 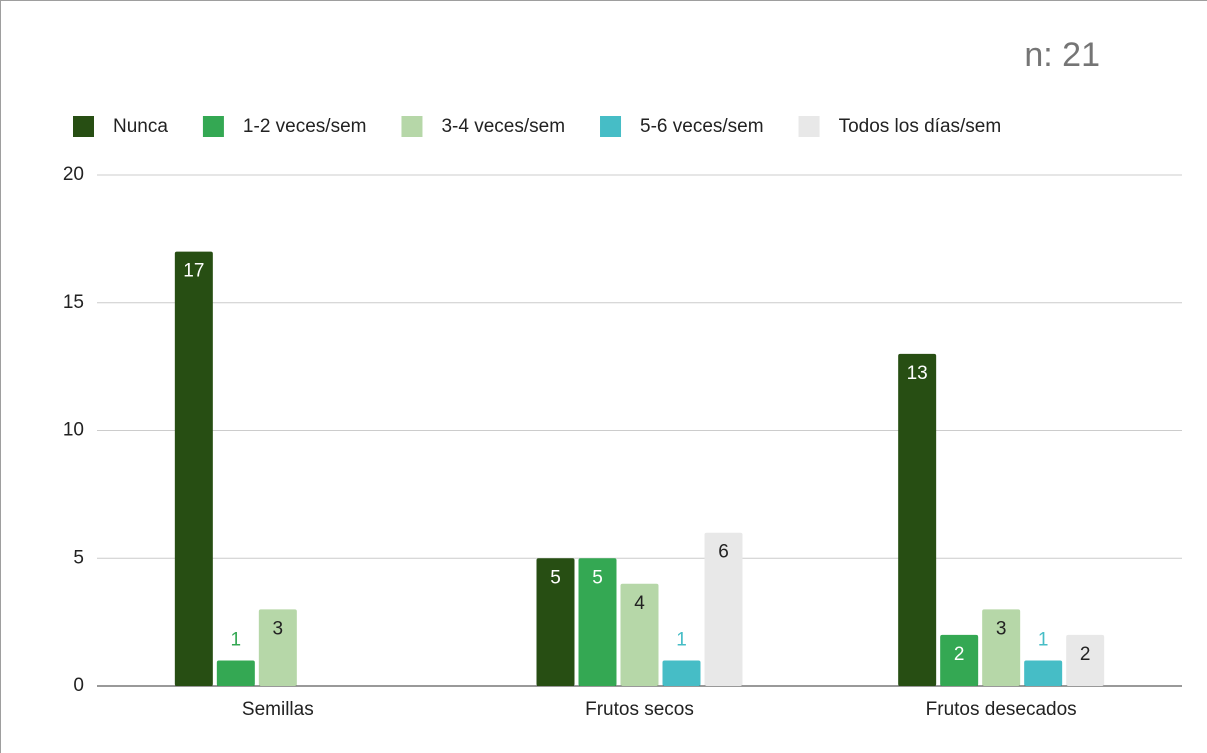 I want to click on y-tick-label: 5, so click(x=78, y=557).